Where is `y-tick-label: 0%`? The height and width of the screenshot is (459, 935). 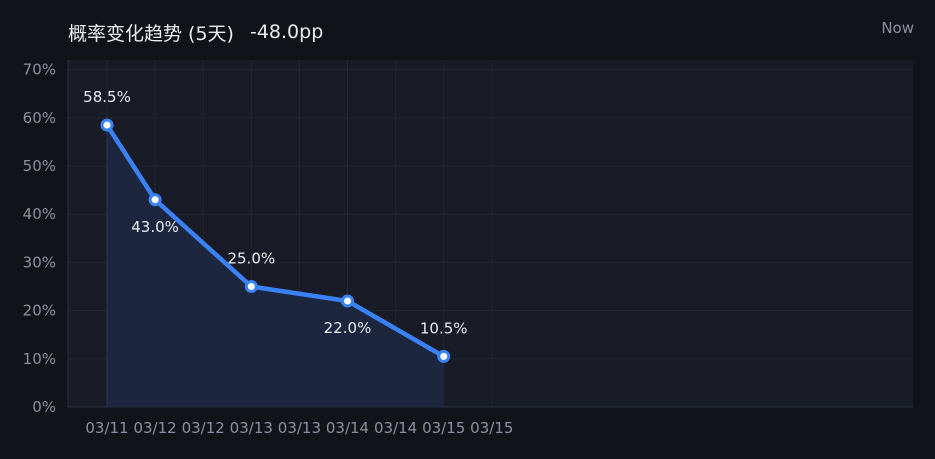 y-tick-label: 0% is located at coordinates (44, 407).